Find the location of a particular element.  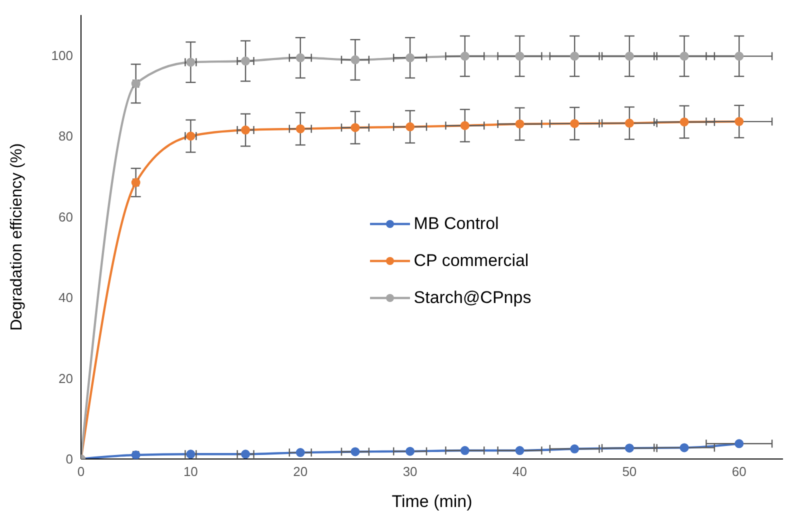

y-tick-label: 40 is located at coordinates (65, 298).